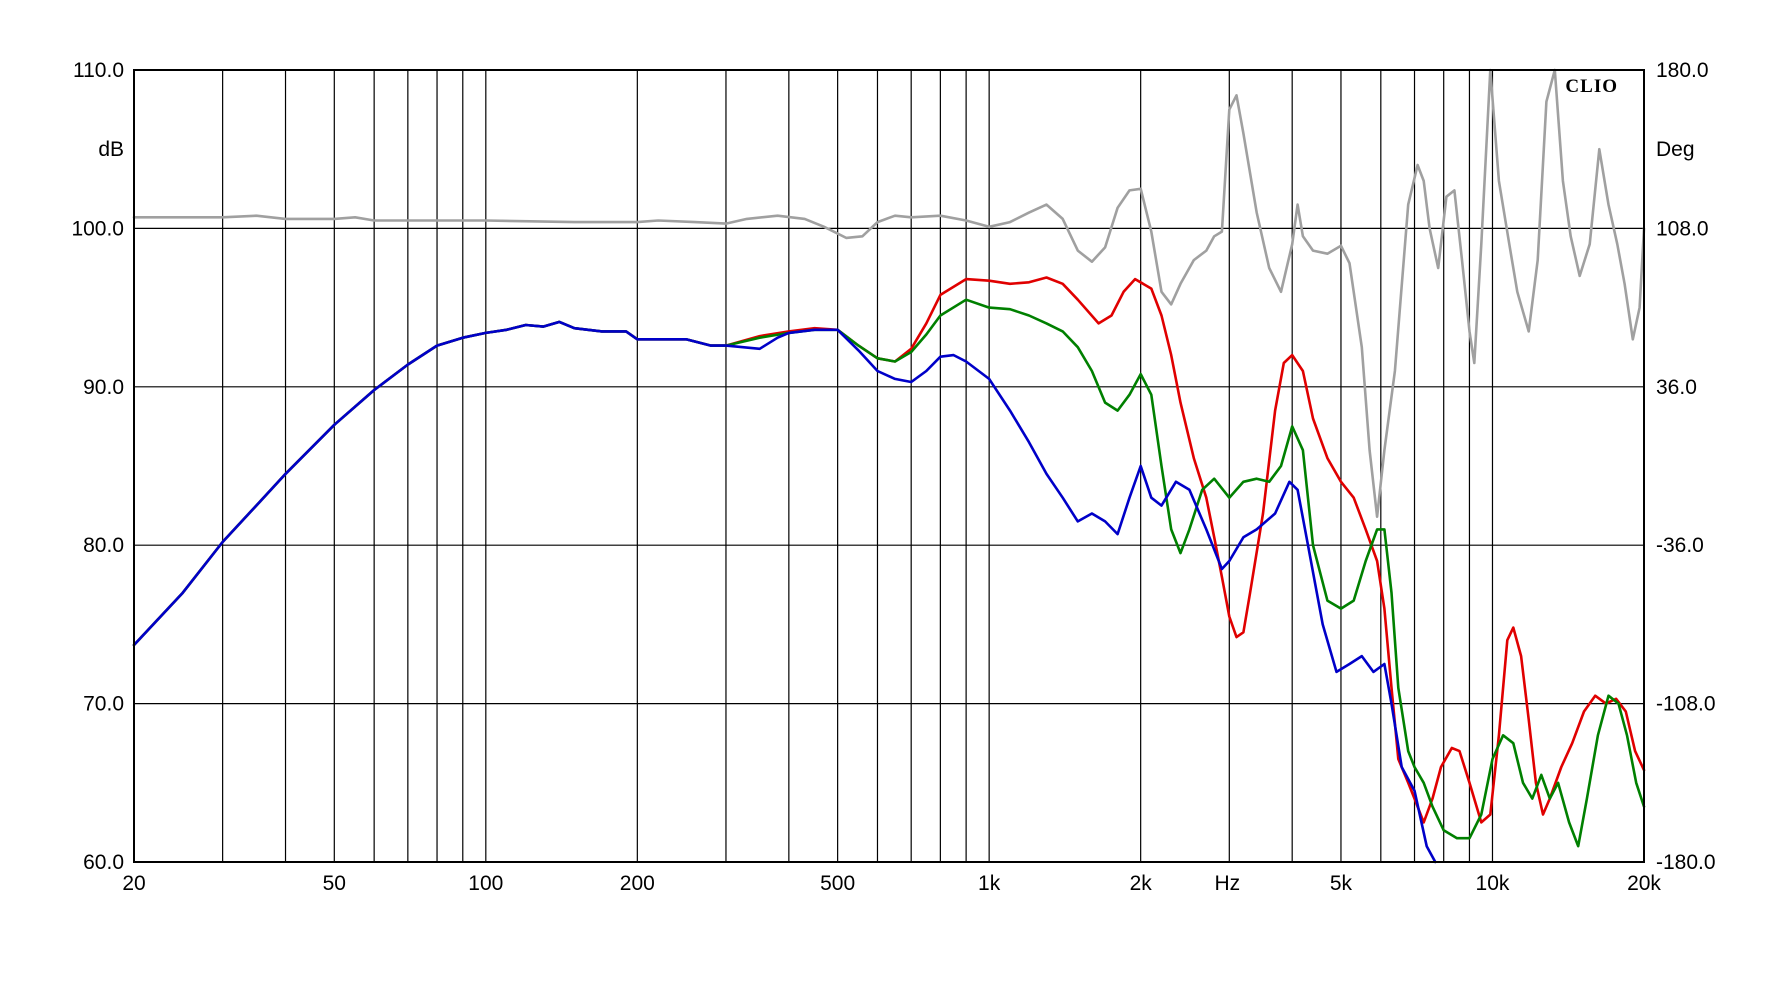 The height and width of the screenshot is (1001, 1772). I want to click on x-tick-label: 200, so click(637, 883).